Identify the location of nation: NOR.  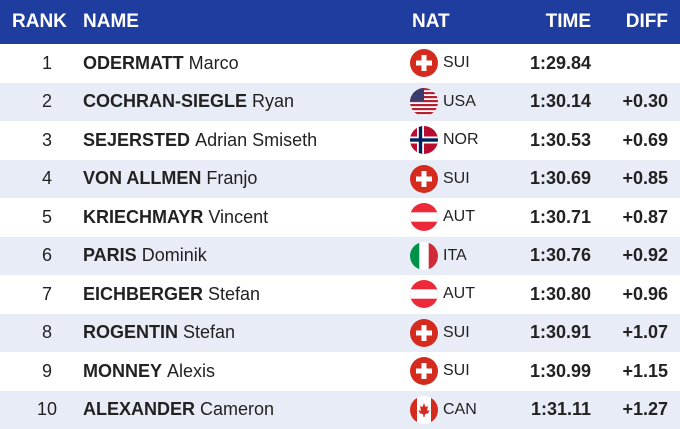
(461, 140).